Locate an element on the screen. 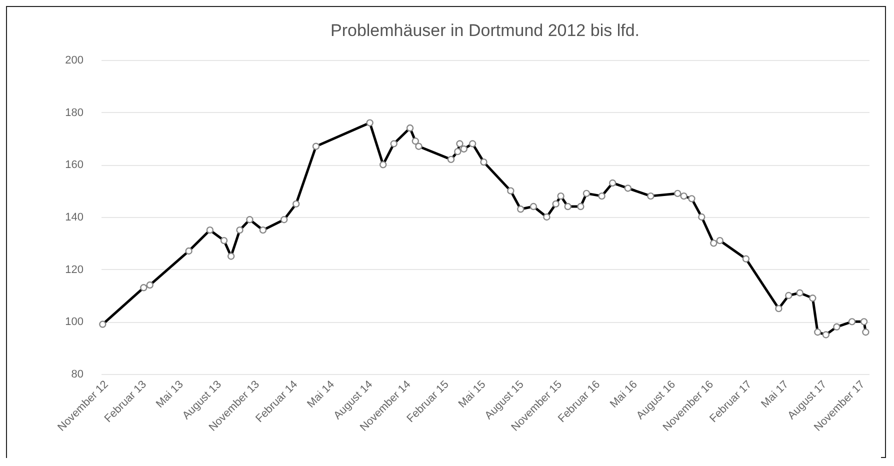 Image resolution: width=894 pixels, height=466 pixels. x-tick-label: Mai 13 is located at coordinates (170, 394).